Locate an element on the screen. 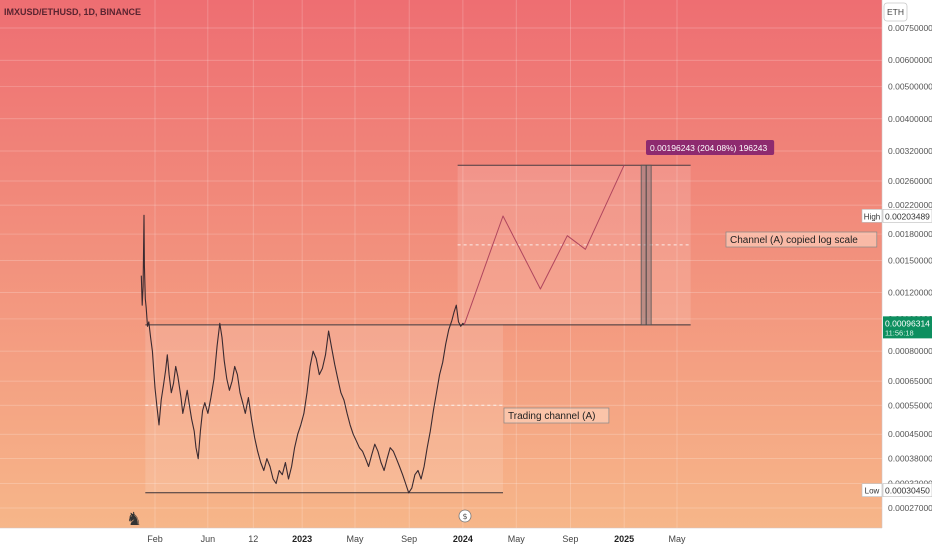  y-tick-label: 0.00080000 is located at coordinates (910, 351).